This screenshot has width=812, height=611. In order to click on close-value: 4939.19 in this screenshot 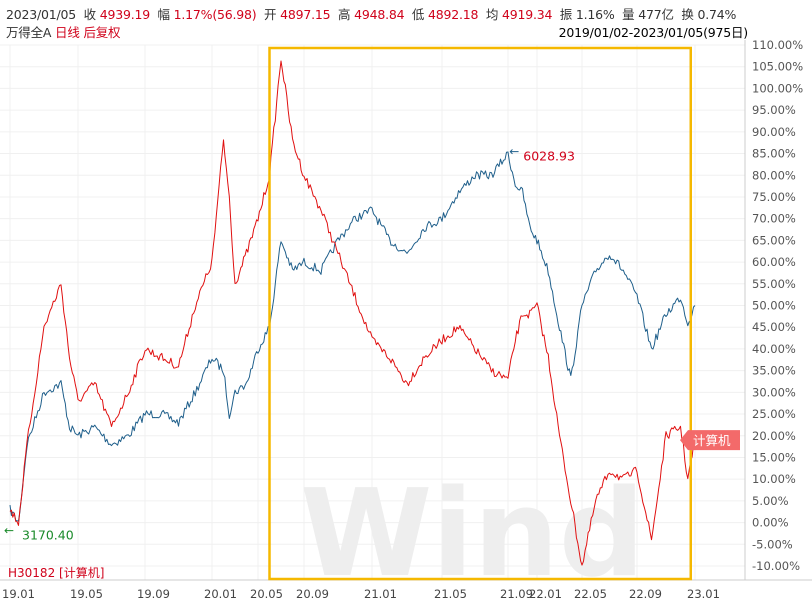, I will do `click(124, 14)`.